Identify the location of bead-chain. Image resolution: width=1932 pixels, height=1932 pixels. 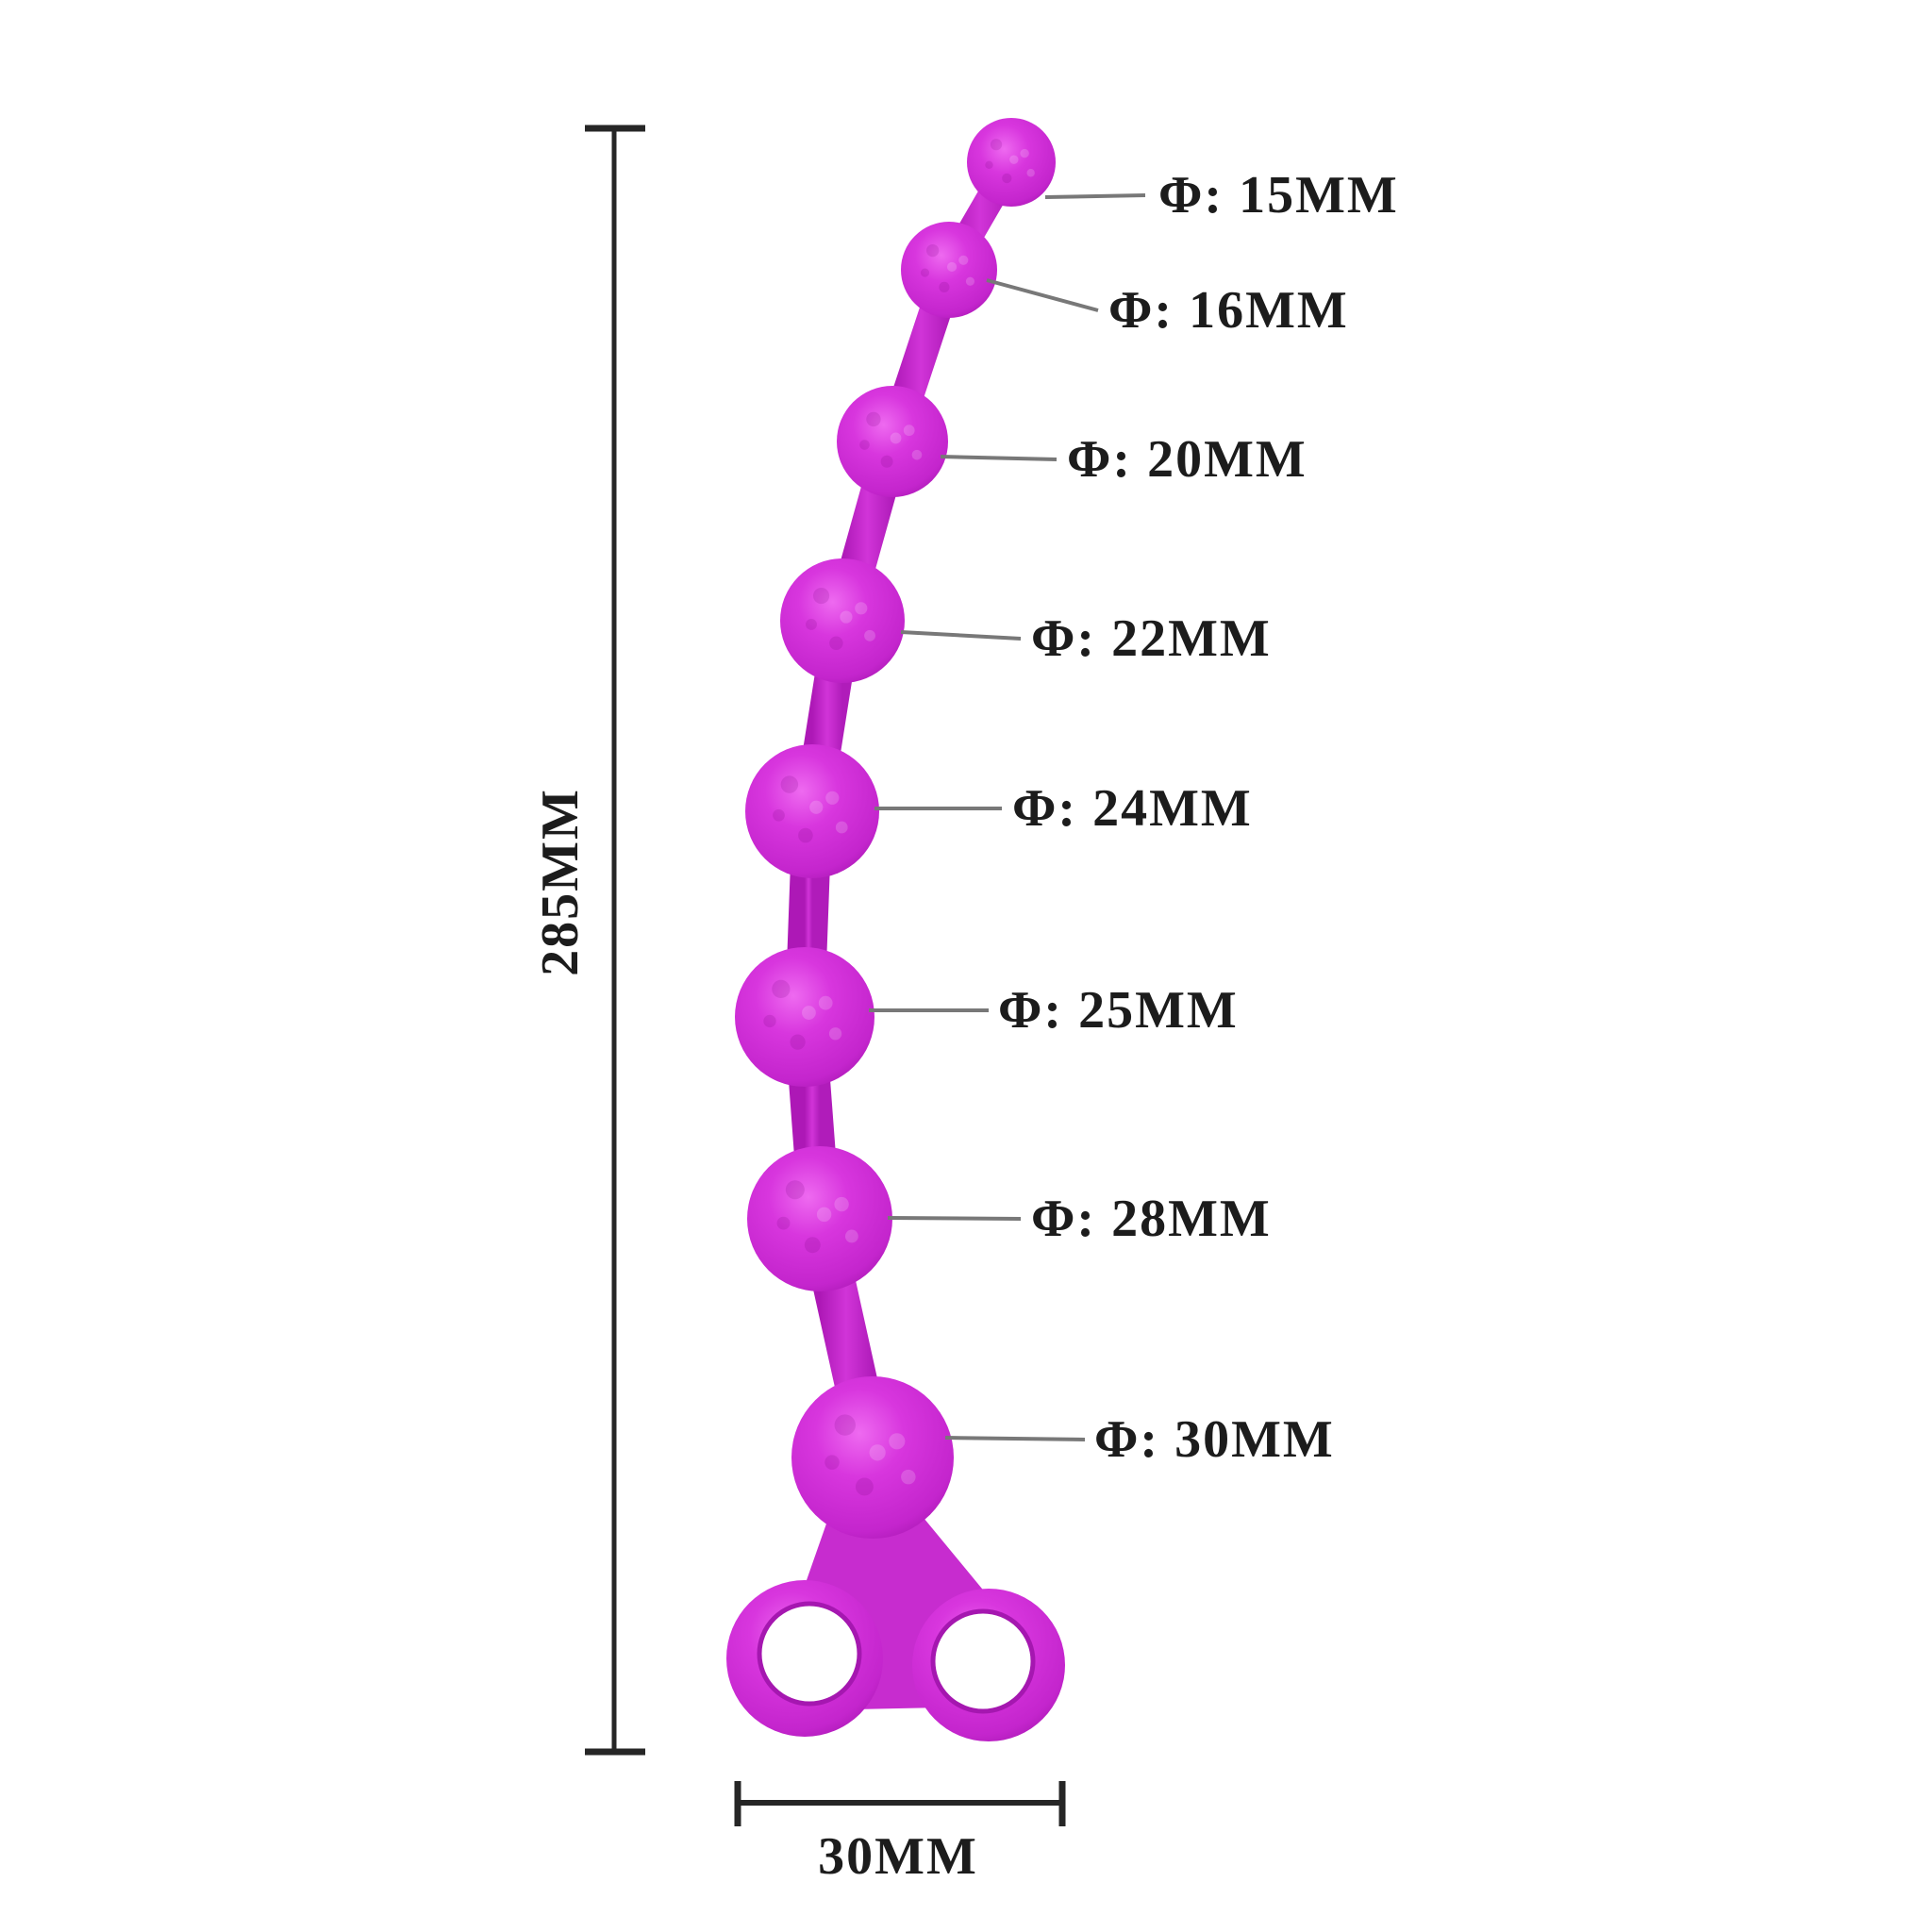
(895, 828).